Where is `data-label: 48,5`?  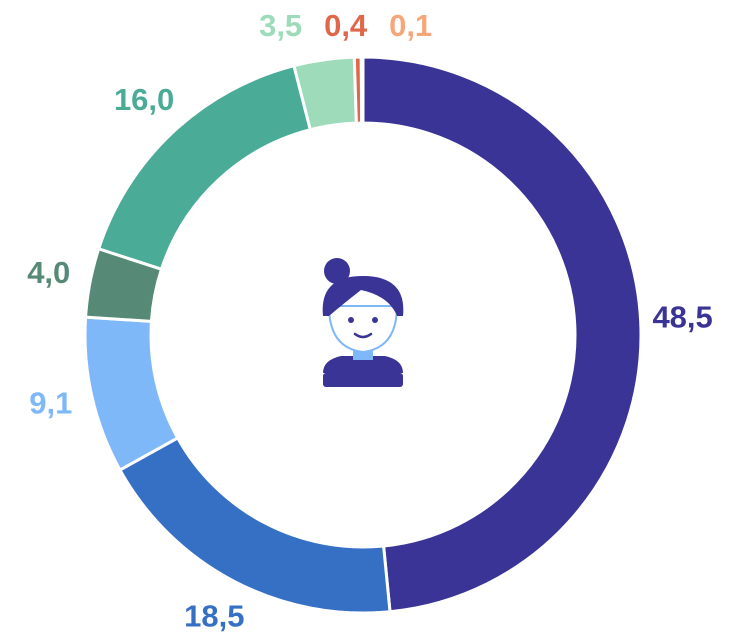
data-label: 48,5 is located at coordinates (682, 317).